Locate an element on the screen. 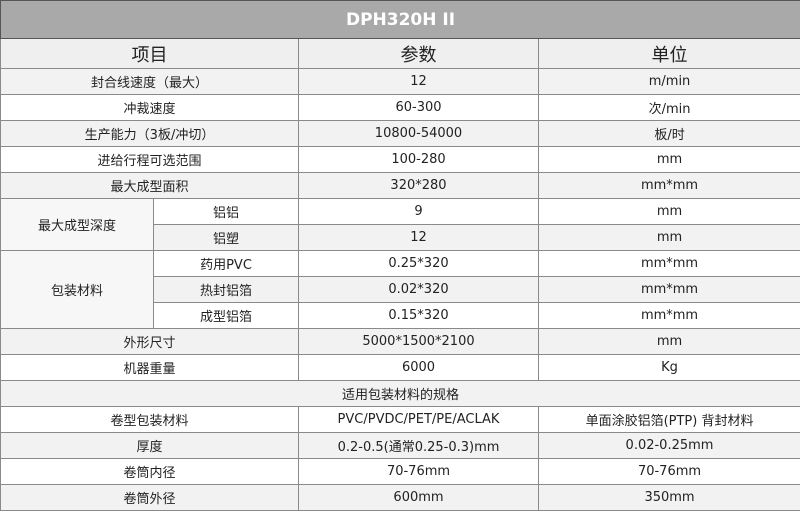 This screenshot has height=515, width=800. unit-cell: Kg is located at coordinates (668, 367).